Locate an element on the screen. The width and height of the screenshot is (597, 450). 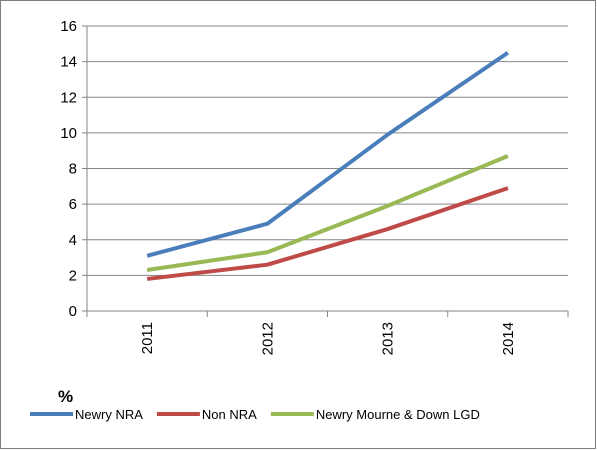
x-tick-label: 2013 is located at coordinates (388, 338).